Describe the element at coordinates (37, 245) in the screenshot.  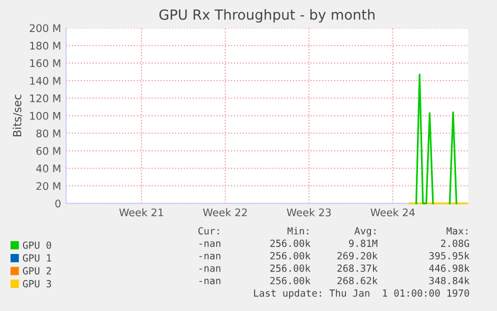
I see `legend-label: GPU 0` at that location.